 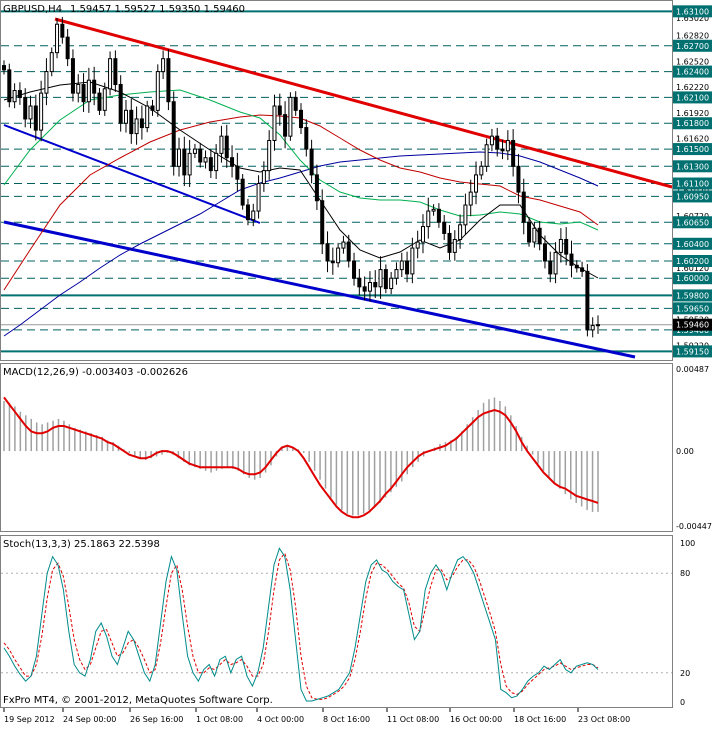 I want to click on level-label: 1.60950, so click(x=692, y=196).